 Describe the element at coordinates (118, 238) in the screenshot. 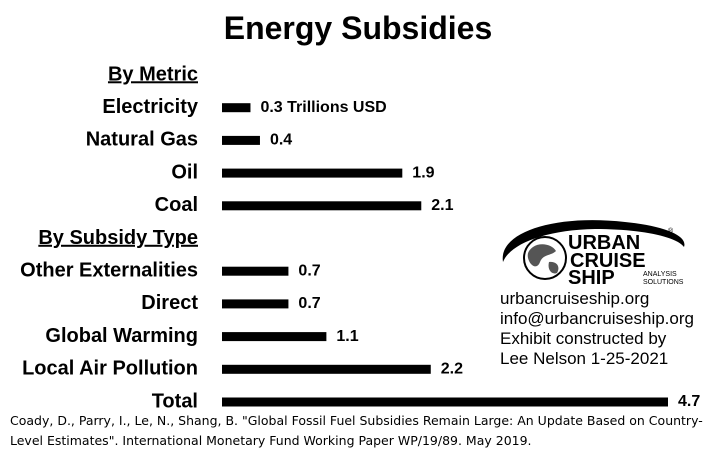

I see `group-header-1: By Subsidy Type` at that location.